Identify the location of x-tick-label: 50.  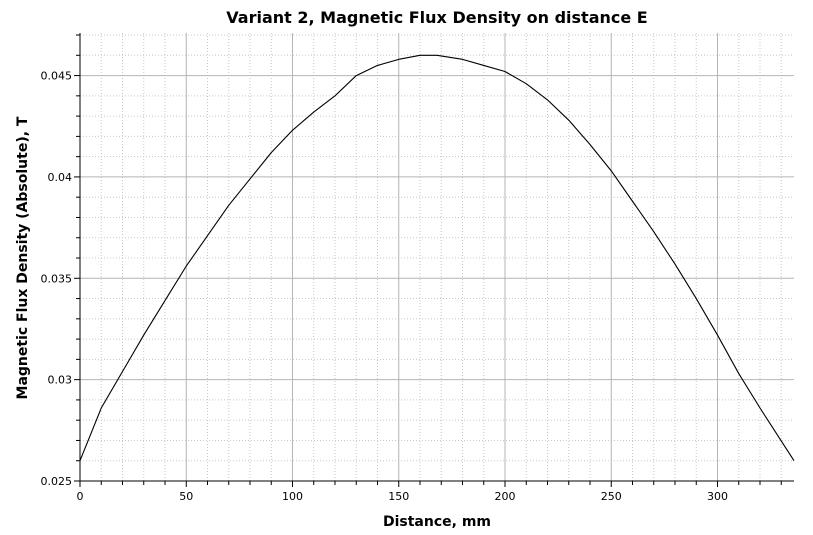
(186, 496).